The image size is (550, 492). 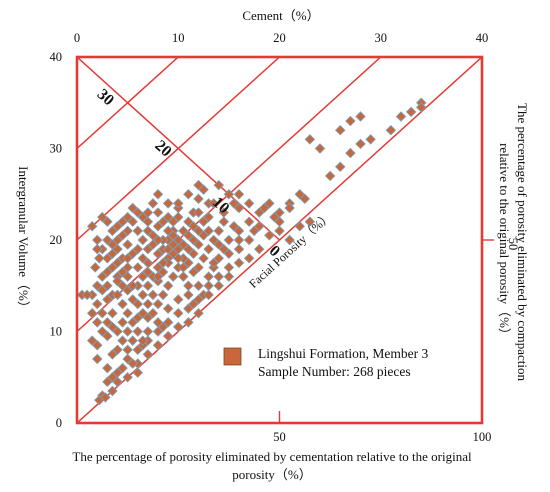 What do you see at coordinates (279, 38) in the screenshot?
I see `top-tick-label: 20` at bounding box center [279, 38].